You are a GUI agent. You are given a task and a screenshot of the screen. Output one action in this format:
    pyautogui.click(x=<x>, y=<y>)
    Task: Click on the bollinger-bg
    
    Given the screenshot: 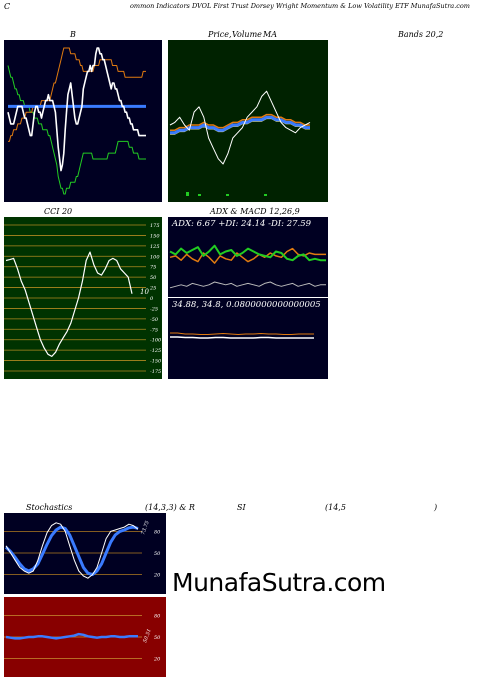 What is the action you would take?
    pyautogui.click(x=83, y=121)
    